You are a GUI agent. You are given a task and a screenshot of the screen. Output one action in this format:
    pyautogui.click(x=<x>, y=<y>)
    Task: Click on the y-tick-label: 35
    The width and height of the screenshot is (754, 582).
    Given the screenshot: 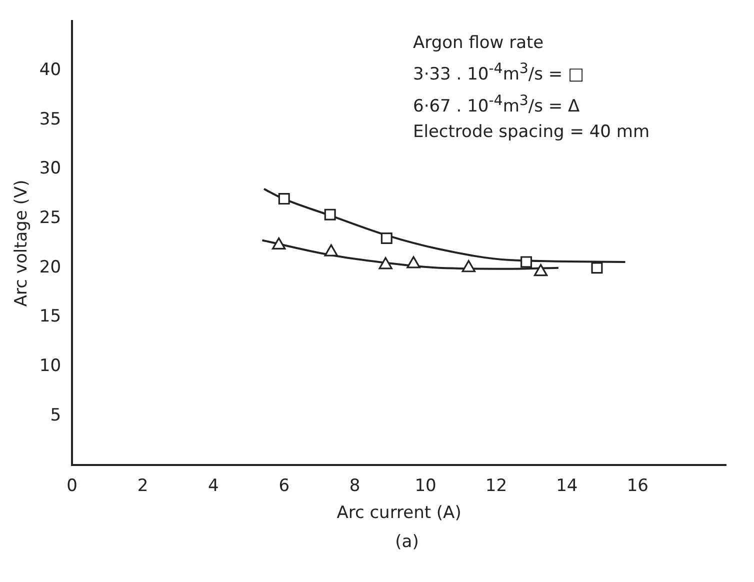 What is the action you would take?
    pyautogui.click(x=50, y=119)
    